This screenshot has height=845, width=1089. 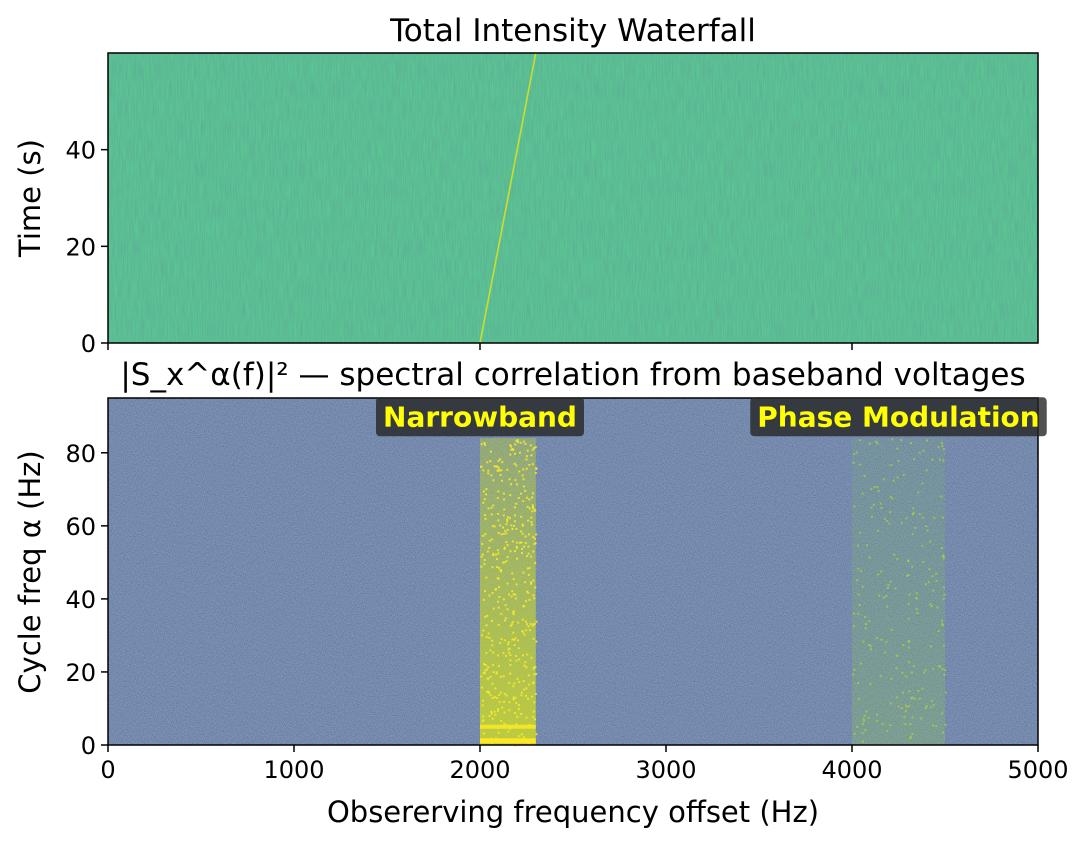 I want to click on phase-mod-band, so click(x=898, y=591).